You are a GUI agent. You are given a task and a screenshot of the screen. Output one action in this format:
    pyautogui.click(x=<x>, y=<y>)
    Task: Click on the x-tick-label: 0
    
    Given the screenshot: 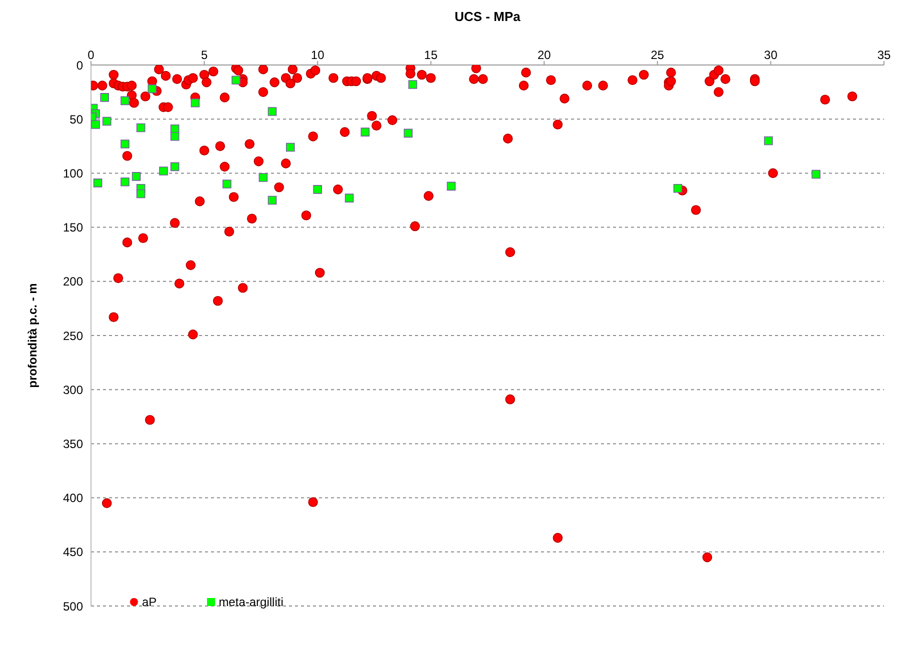 What is the action you would take?
    pyautogui.click(x=91, y=55)
    